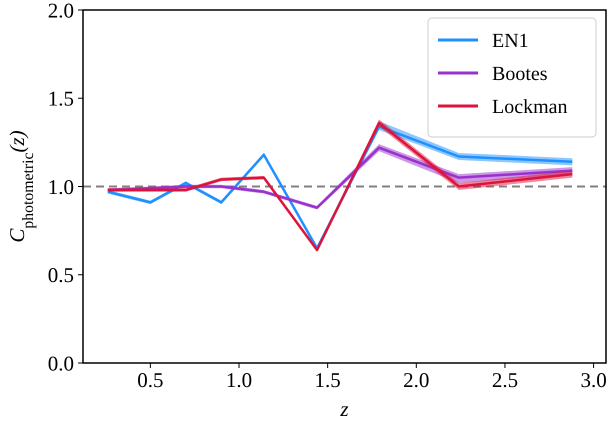 Image resolution: width=608 pixels, height=429 pixels. Describe the element at coordinates (61, 11) in the screenshot. I see `y-tick-label: 2.0` at that location.